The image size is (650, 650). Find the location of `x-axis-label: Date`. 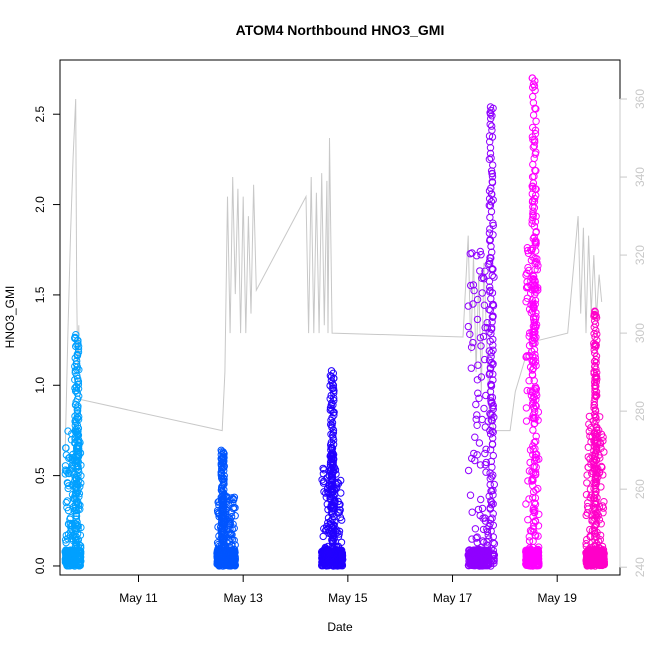

x-axis-label: Date is located at coordinates (340, 627).